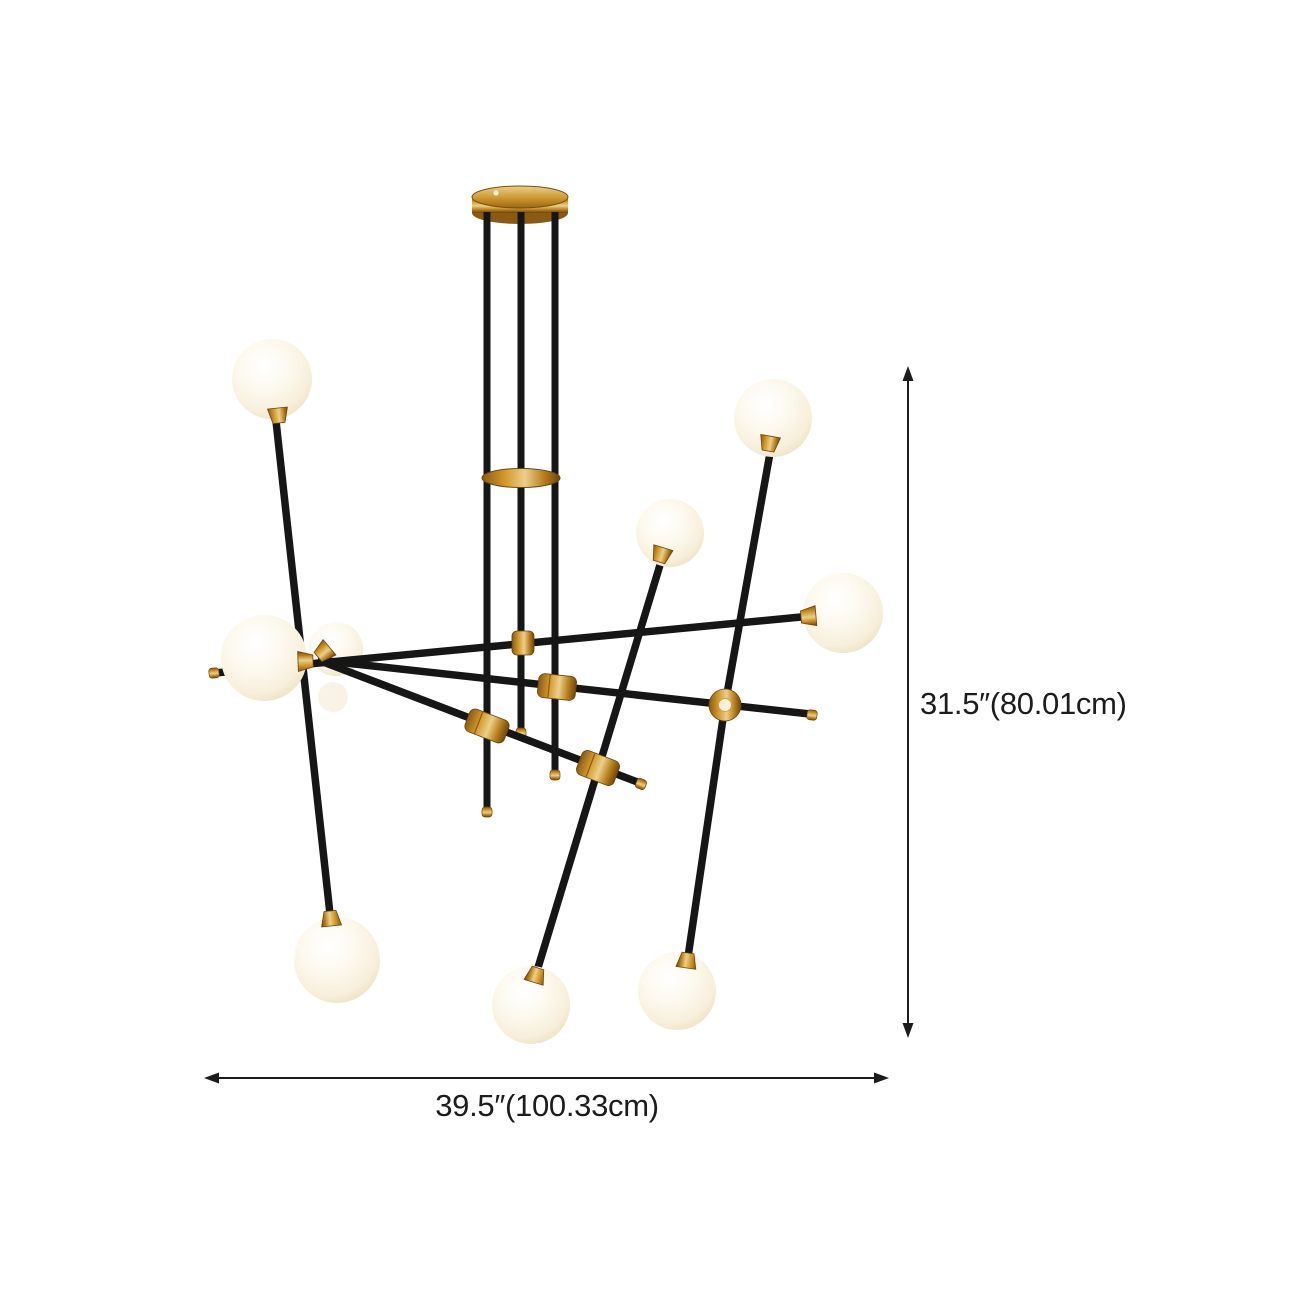  I want to click on arrow-right-icon, so click(881, 1078).